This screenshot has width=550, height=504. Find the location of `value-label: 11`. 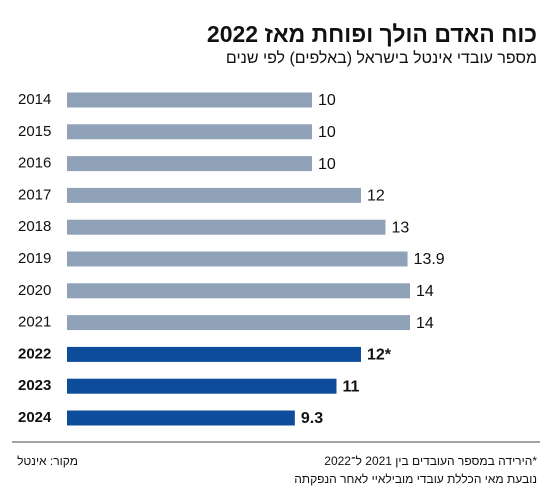

value-label: 11 is located at coordinates (351, 386).